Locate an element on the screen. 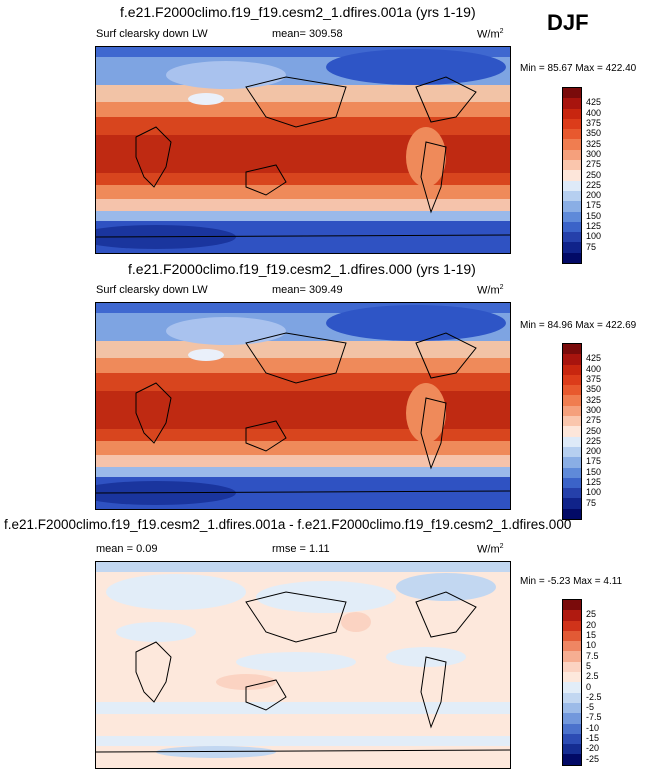 The width and height of the screenshot is (645, 772). panel2-colorbar is located at coordinates (572, 432).